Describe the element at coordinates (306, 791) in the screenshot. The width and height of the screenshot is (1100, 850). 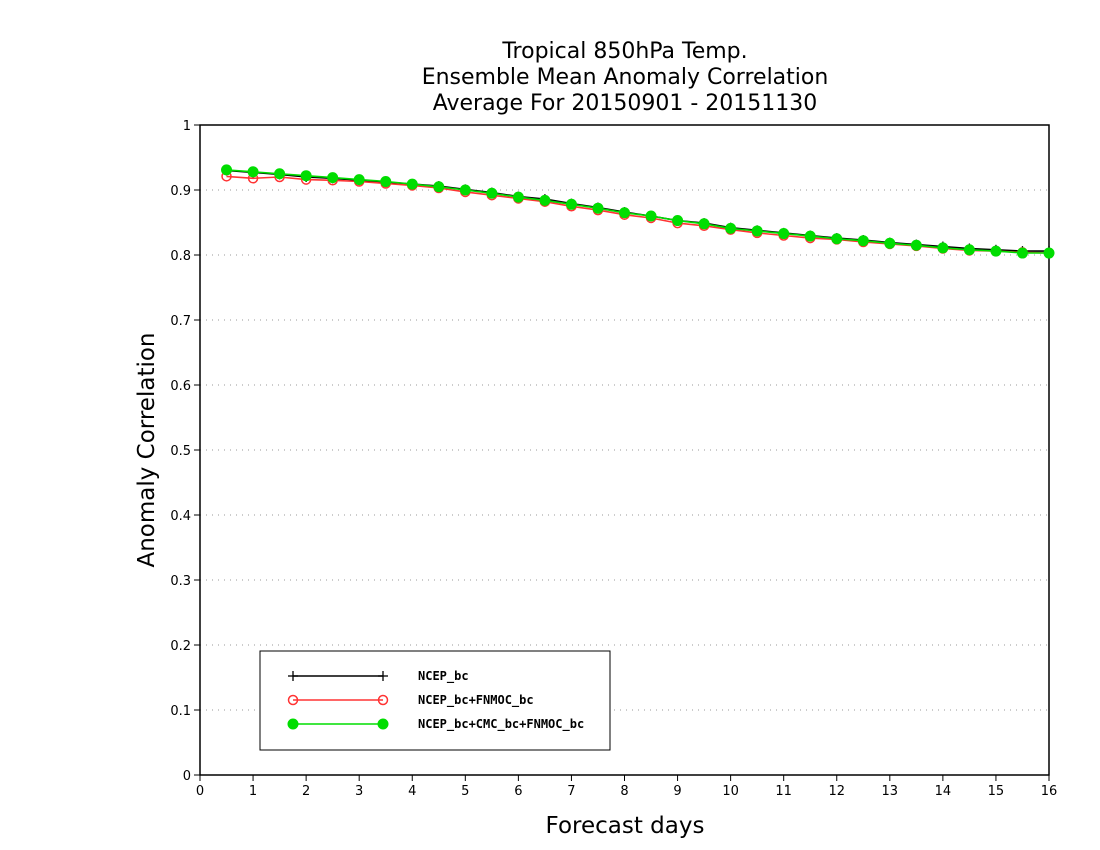
I see `x-tick-label: 2` at that location.